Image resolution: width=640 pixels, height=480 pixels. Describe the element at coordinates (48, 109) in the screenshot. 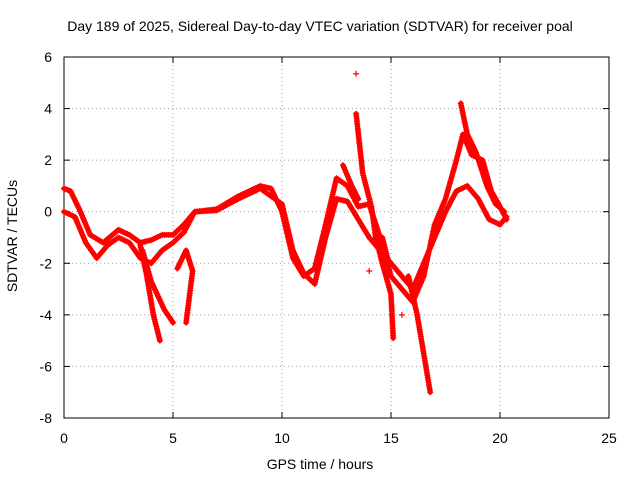

I see `y-tick-label: 4` at that location.